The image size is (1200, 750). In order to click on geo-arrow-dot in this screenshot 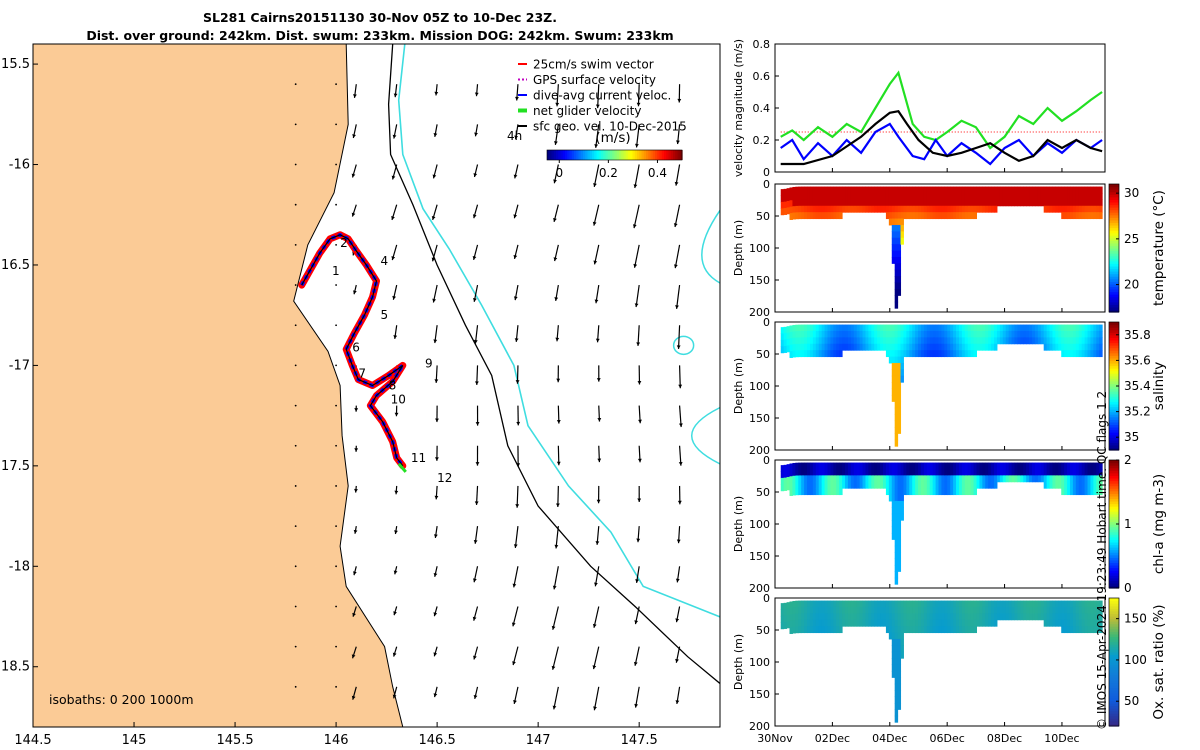, I will do `click(295, 84)`.